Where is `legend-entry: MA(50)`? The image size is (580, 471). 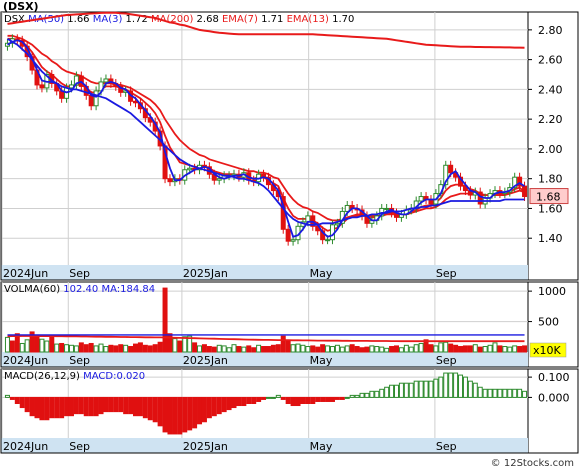 legend-entry: MA(50) is located at coordinates (44, 19).